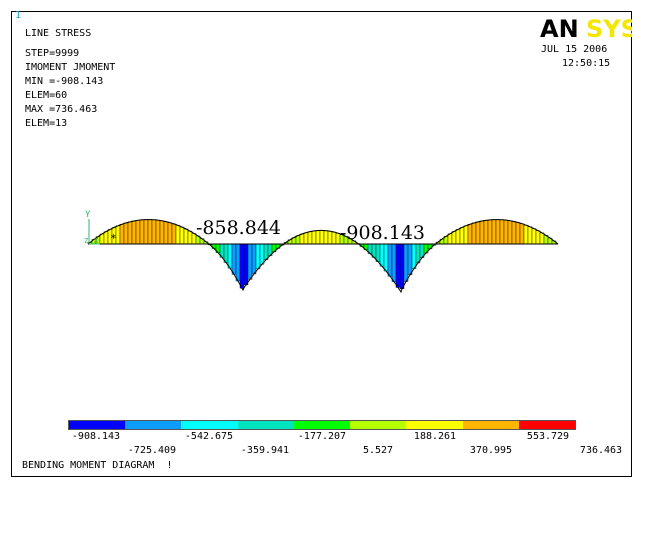 Image resolution: width=652 pixels, height=540 pixels. I want to click on info-line-items: IMOMENT JMOMENT, so click(70, 67).